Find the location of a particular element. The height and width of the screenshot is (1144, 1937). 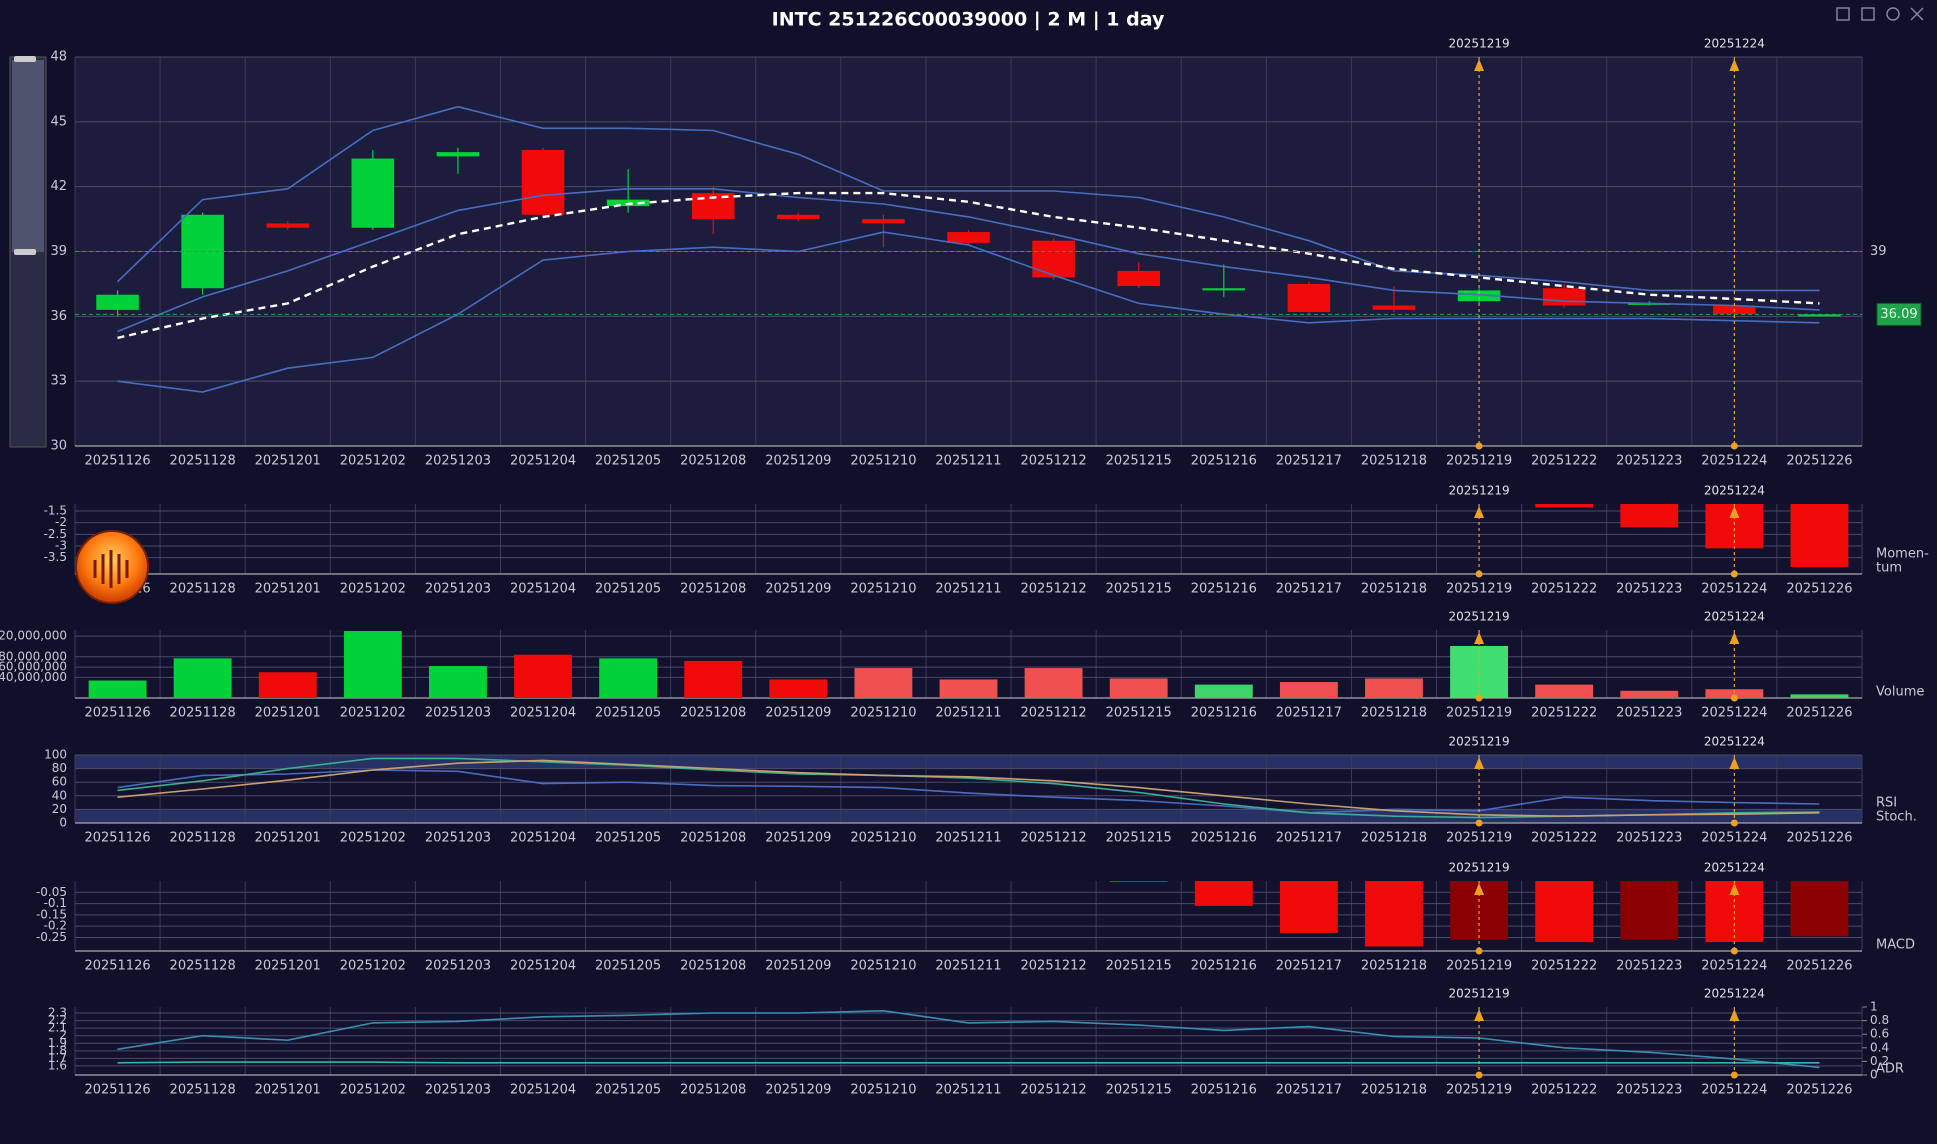

y-tick-label: 120,000,000 is located at coordinates (33, 636).